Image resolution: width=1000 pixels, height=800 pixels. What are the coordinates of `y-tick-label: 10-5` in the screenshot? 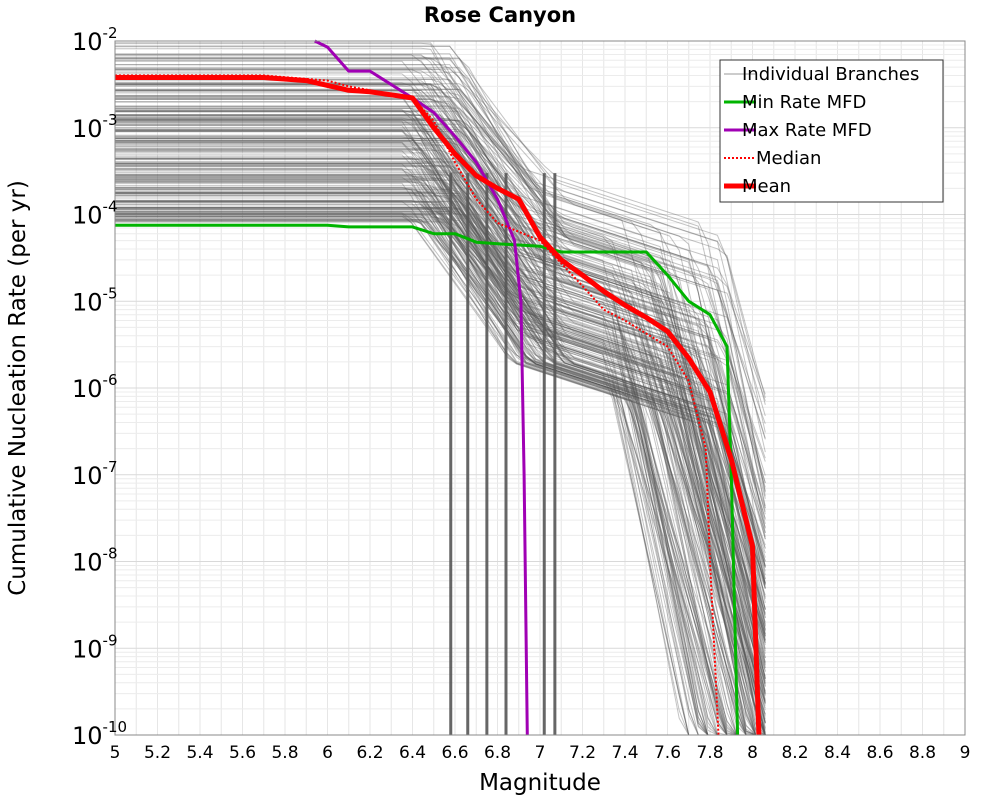 It's located at (95, 300).